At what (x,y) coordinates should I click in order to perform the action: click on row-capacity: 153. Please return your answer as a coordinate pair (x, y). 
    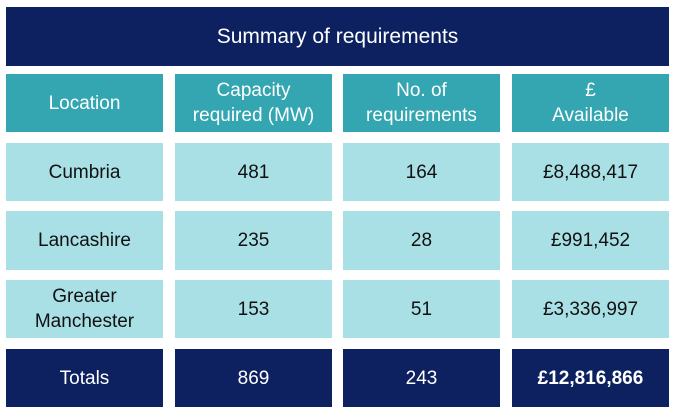
    Looking at the image, I should click on (253, 309).